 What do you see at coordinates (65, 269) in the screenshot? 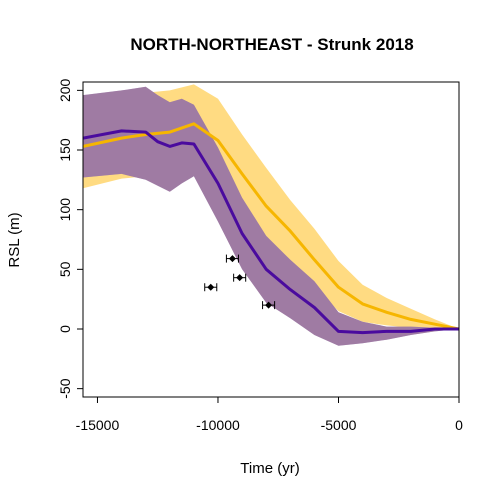
I see `y-tick-label: 50` at bounding box center [65, 269].